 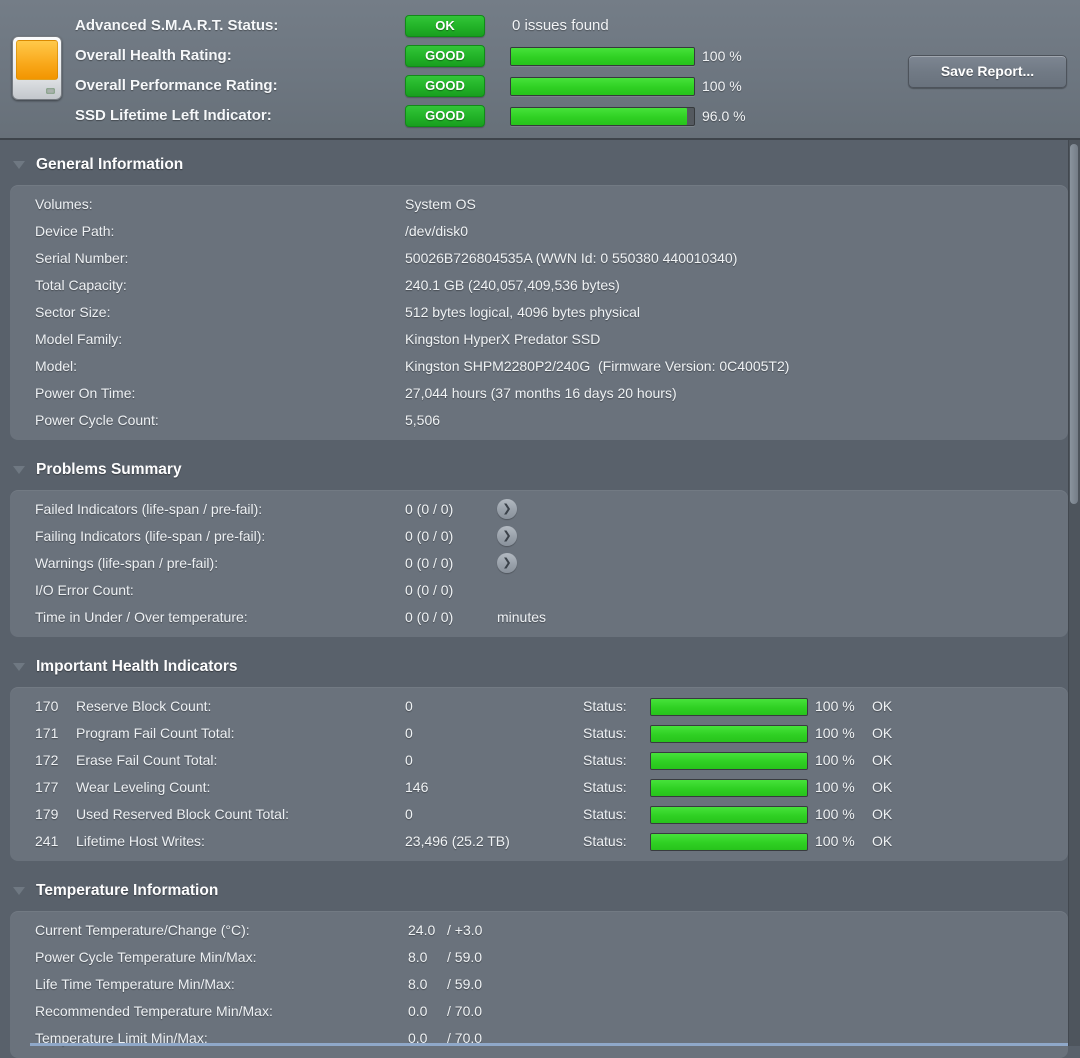 I want to click on row-label: Time in Under / Over temperature:, so click(x=141, y=617).